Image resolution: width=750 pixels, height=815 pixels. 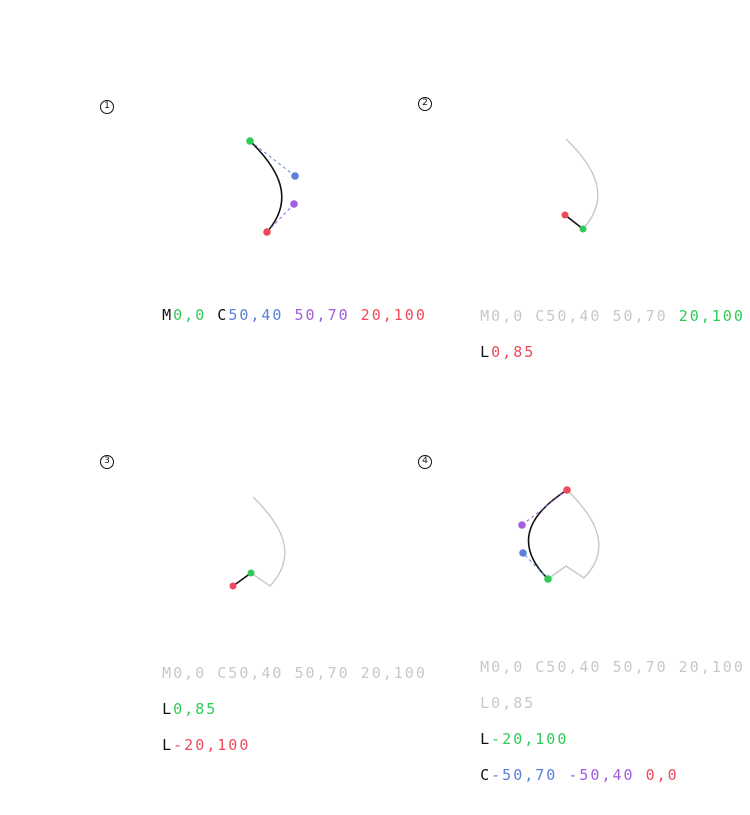 What do you see at coordinates (316, 315) in the screenshot?
I see `control2-coordinate: 50,70` at bounding box center [316, 315].